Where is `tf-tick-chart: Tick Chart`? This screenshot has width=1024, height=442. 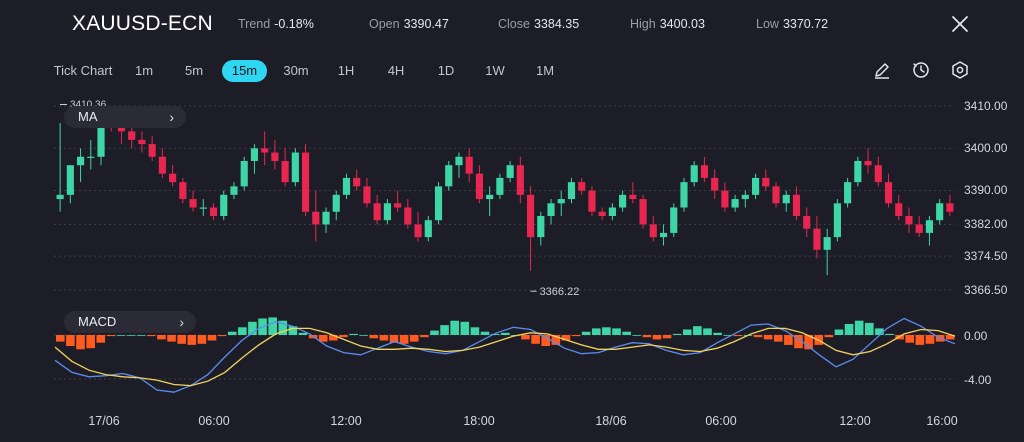 tf-tick-chart: Tick Chart is located at coordinates (83, 70).